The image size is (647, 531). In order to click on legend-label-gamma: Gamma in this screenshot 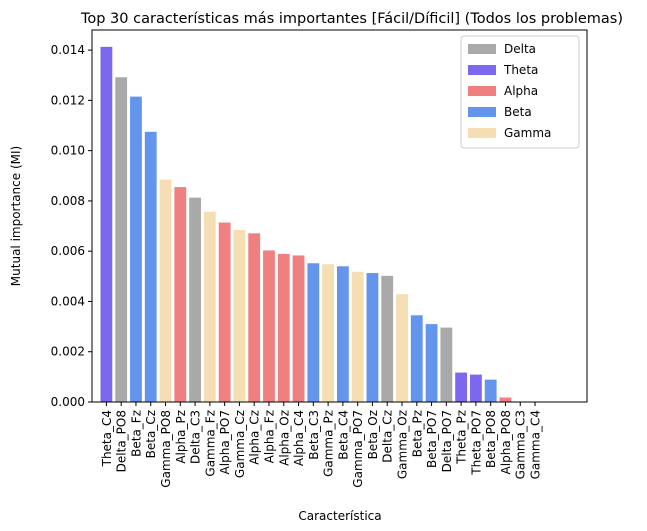, I will do `click(527, 133)`.